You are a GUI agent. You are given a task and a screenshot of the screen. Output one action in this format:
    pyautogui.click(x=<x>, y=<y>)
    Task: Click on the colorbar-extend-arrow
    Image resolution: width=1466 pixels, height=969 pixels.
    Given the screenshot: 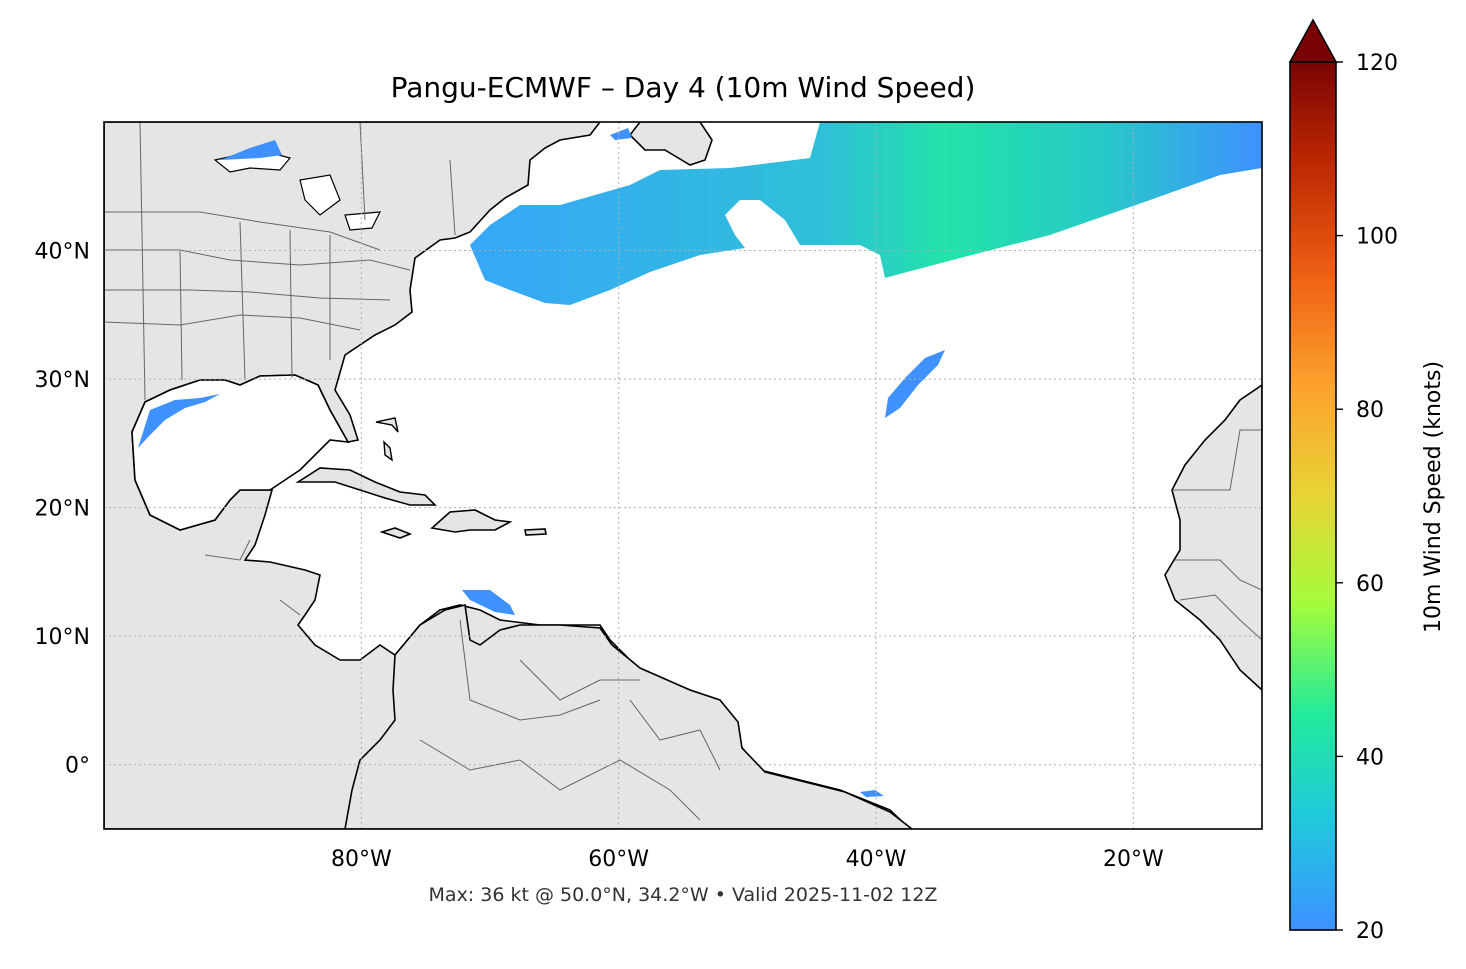 What is the action you would take?
    pyautogui.click(x=1313, y=40)
    